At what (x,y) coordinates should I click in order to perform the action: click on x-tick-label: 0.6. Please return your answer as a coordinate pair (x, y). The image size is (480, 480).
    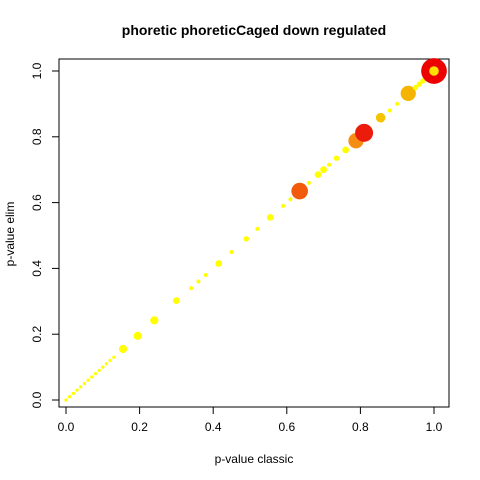
    Looking at the image, I should click on (286, 427).